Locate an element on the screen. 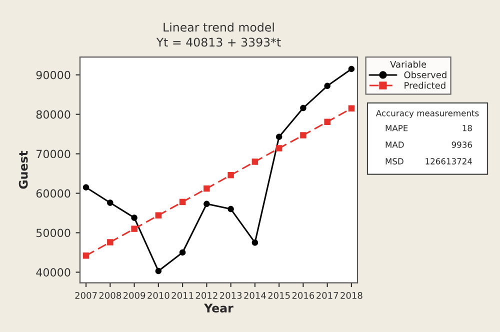 This screenshot has width=500, height=332. x-tick-label: 2009 is located at coordinates (134, 295).